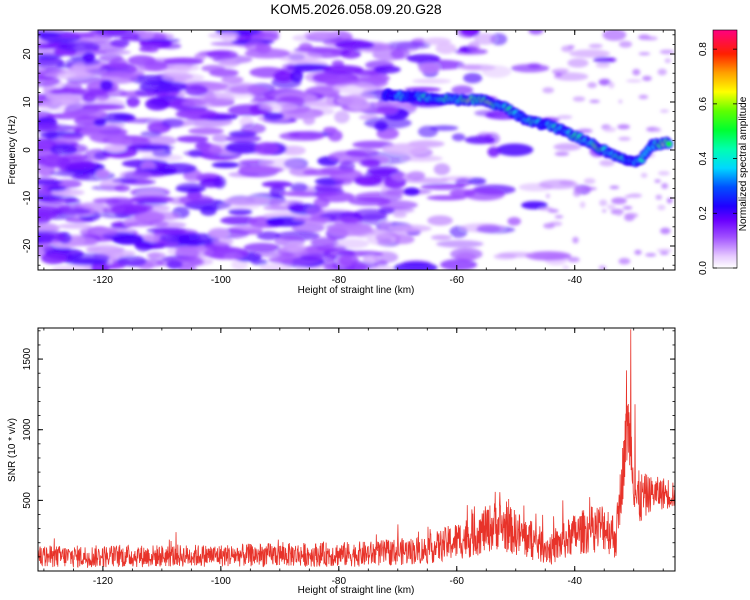  I want to click on y-tick-label: 1500, so click(27, 359).